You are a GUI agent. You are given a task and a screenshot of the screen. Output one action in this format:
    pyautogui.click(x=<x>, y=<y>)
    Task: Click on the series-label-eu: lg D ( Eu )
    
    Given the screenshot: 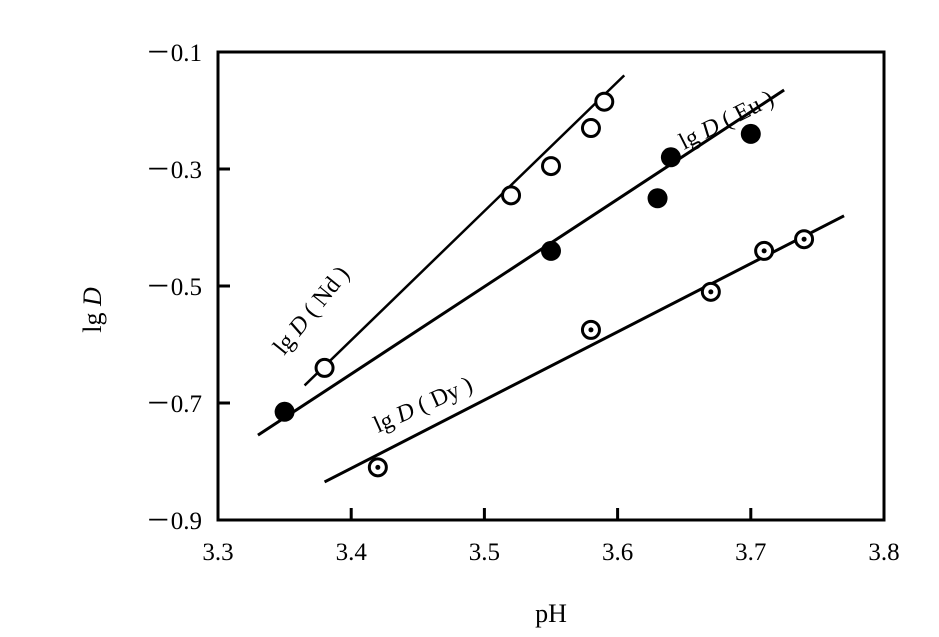 What is the action you would take?
    pyautogui.click(x=726, y=121)
    